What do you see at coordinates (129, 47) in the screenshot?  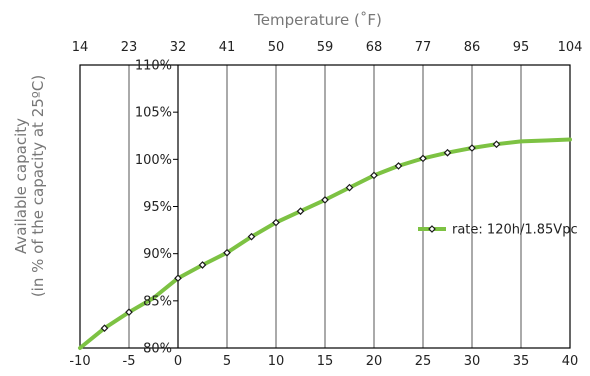 I see `top-tick-label: 23` at bounding box center [129, 47].